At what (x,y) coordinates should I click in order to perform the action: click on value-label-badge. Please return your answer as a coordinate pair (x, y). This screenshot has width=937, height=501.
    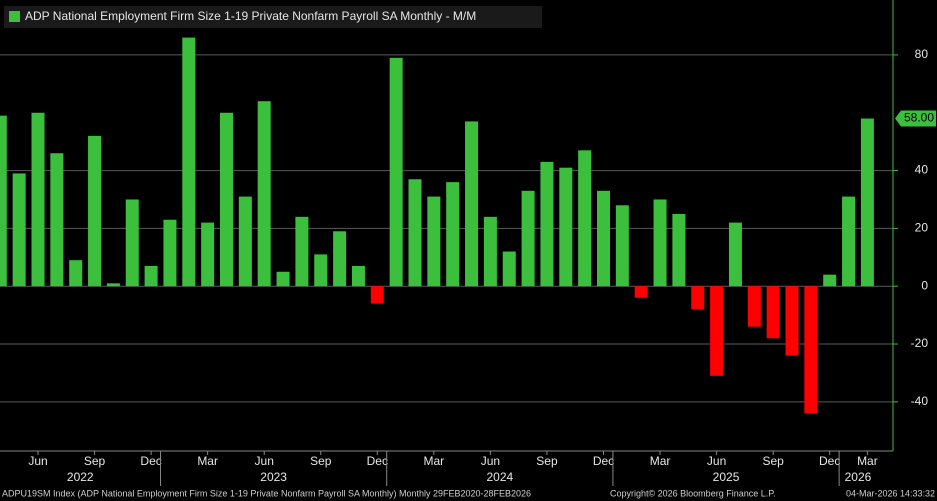
    Looking at the image, I should click on (915, 118).